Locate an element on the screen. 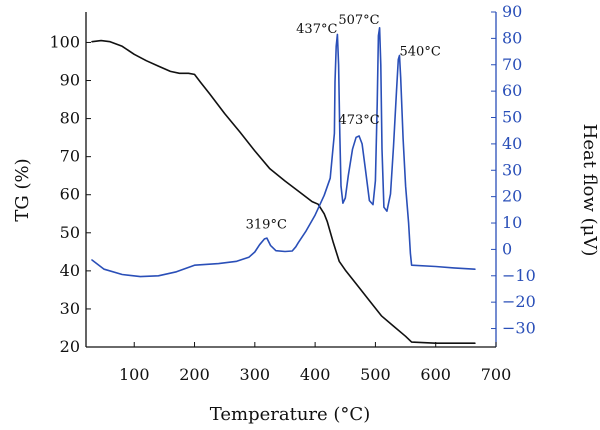 The width and height of the screenshot is (600, 430). x-tick-label: 200 is located at coordinates (194, 374).